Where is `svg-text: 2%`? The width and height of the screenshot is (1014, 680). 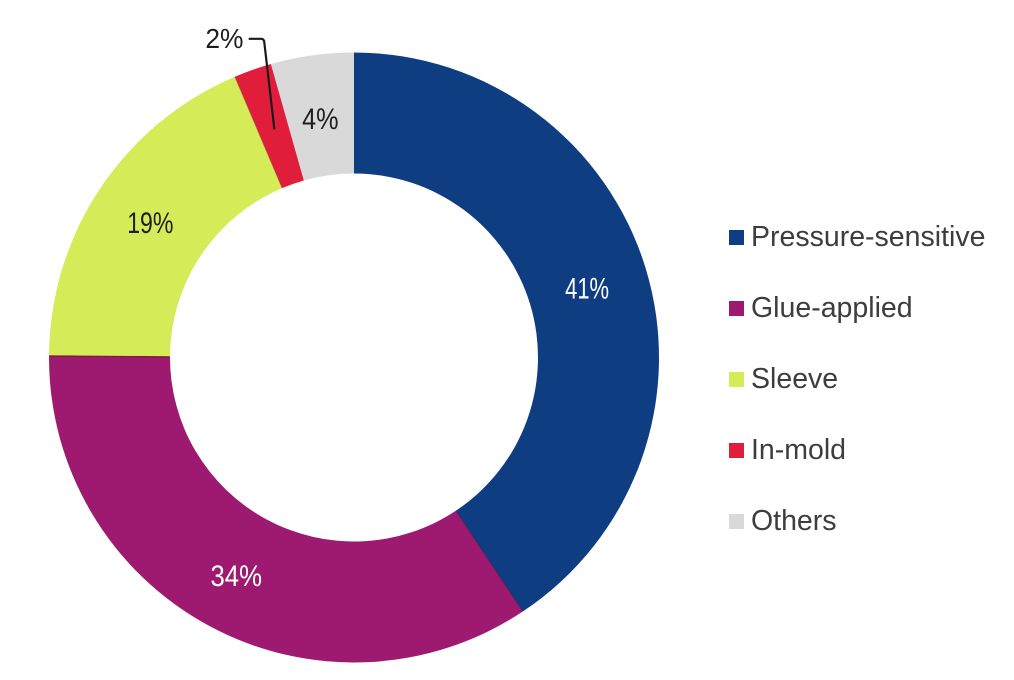 svg-text: 2% is located at coordinates (224, 38).